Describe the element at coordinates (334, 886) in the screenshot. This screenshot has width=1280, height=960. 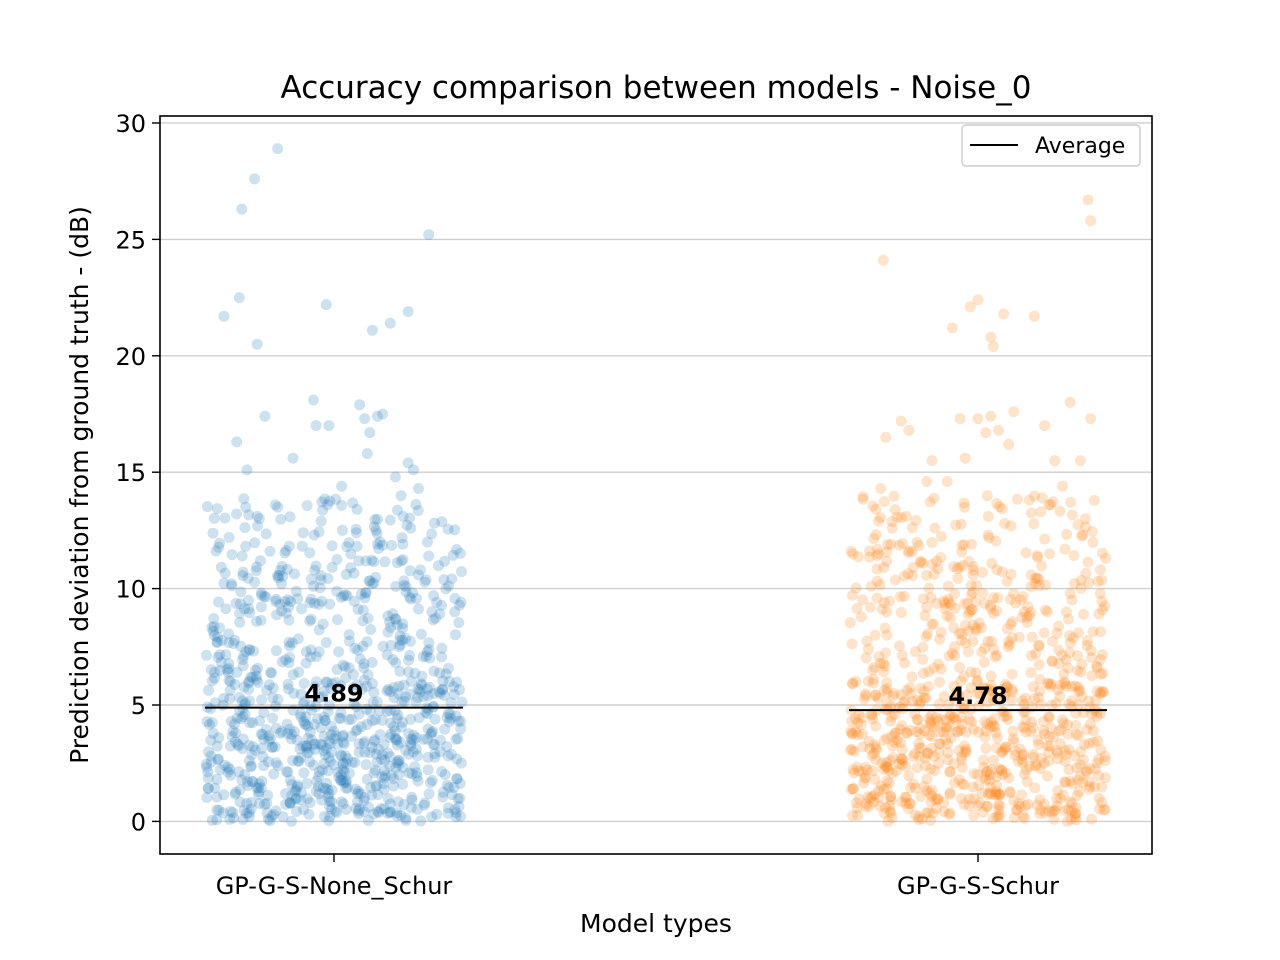
I see `x-tick-label: GP-G-S-None_Schur` at that location.